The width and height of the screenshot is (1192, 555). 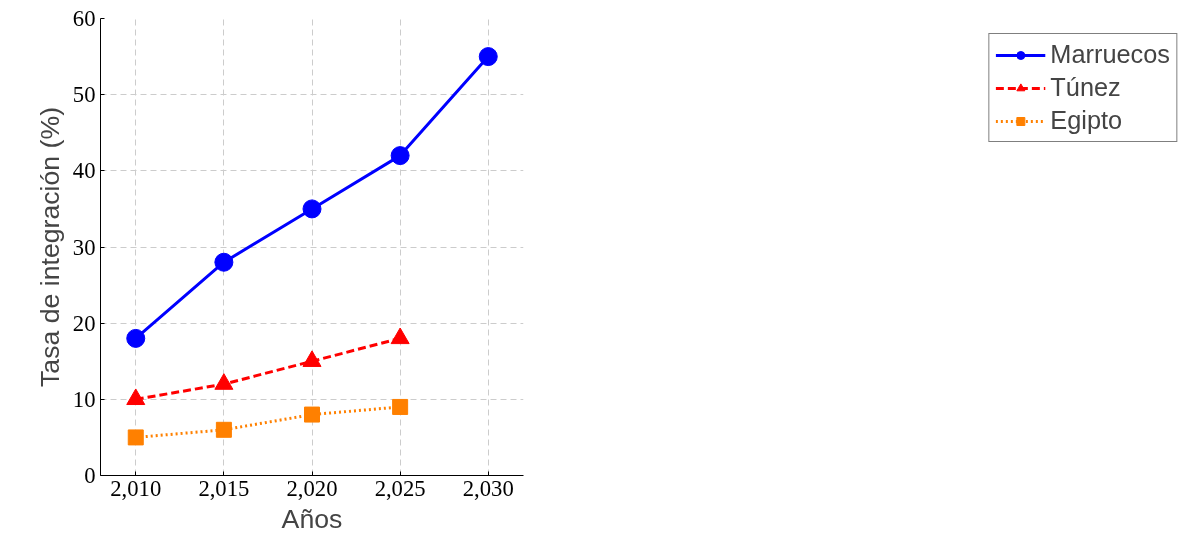 I want to click on legend-label: Egipto, so click(x=1086, y=120).